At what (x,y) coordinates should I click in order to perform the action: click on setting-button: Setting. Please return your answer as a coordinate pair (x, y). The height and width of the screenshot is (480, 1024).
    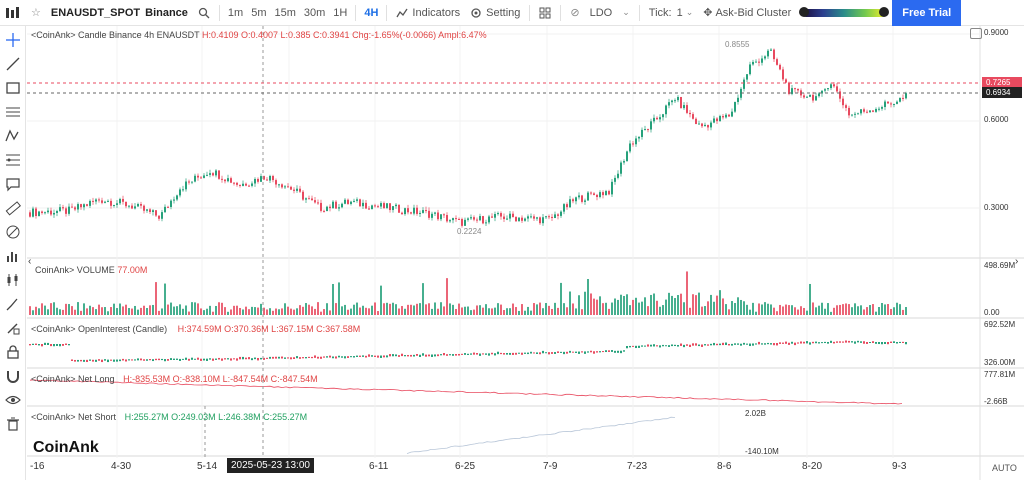
    Looking at the image, I should click on (495, 13).